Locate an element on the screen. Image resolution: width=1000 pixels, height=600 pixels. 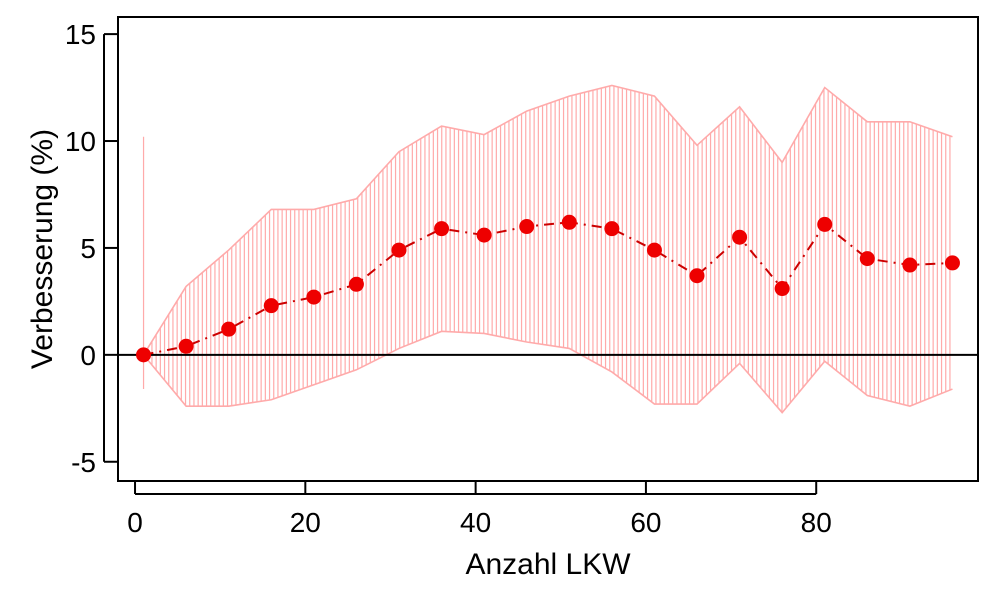
y-tick-label: 15 is located at coordinates (80, 34).